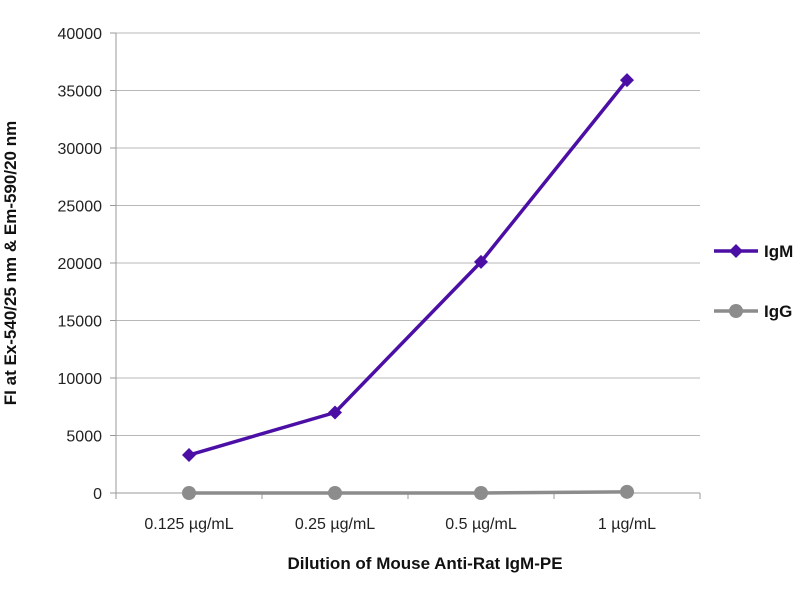  I want to click on legend-label-igm: IgM, so click(778, 251).